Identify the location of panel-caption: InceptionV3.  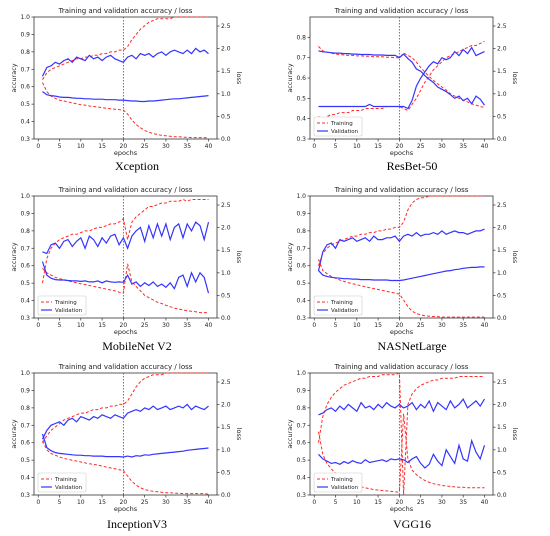
(137, 524).